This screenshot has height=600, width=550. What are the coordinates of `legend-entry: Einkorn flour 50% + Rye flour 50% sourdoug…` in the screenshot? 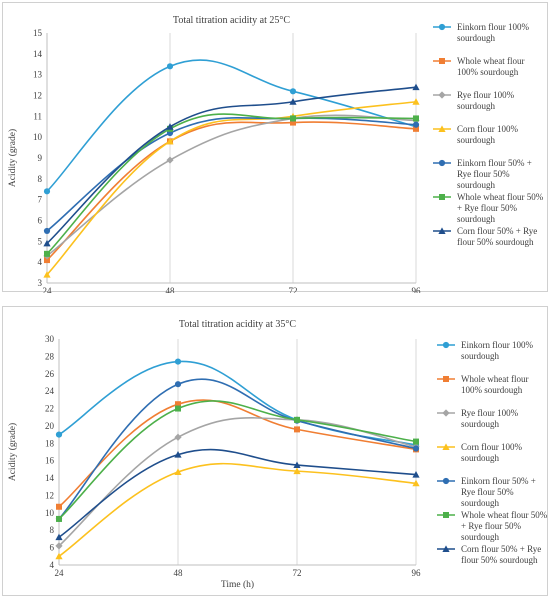 It's located at (498, 492).